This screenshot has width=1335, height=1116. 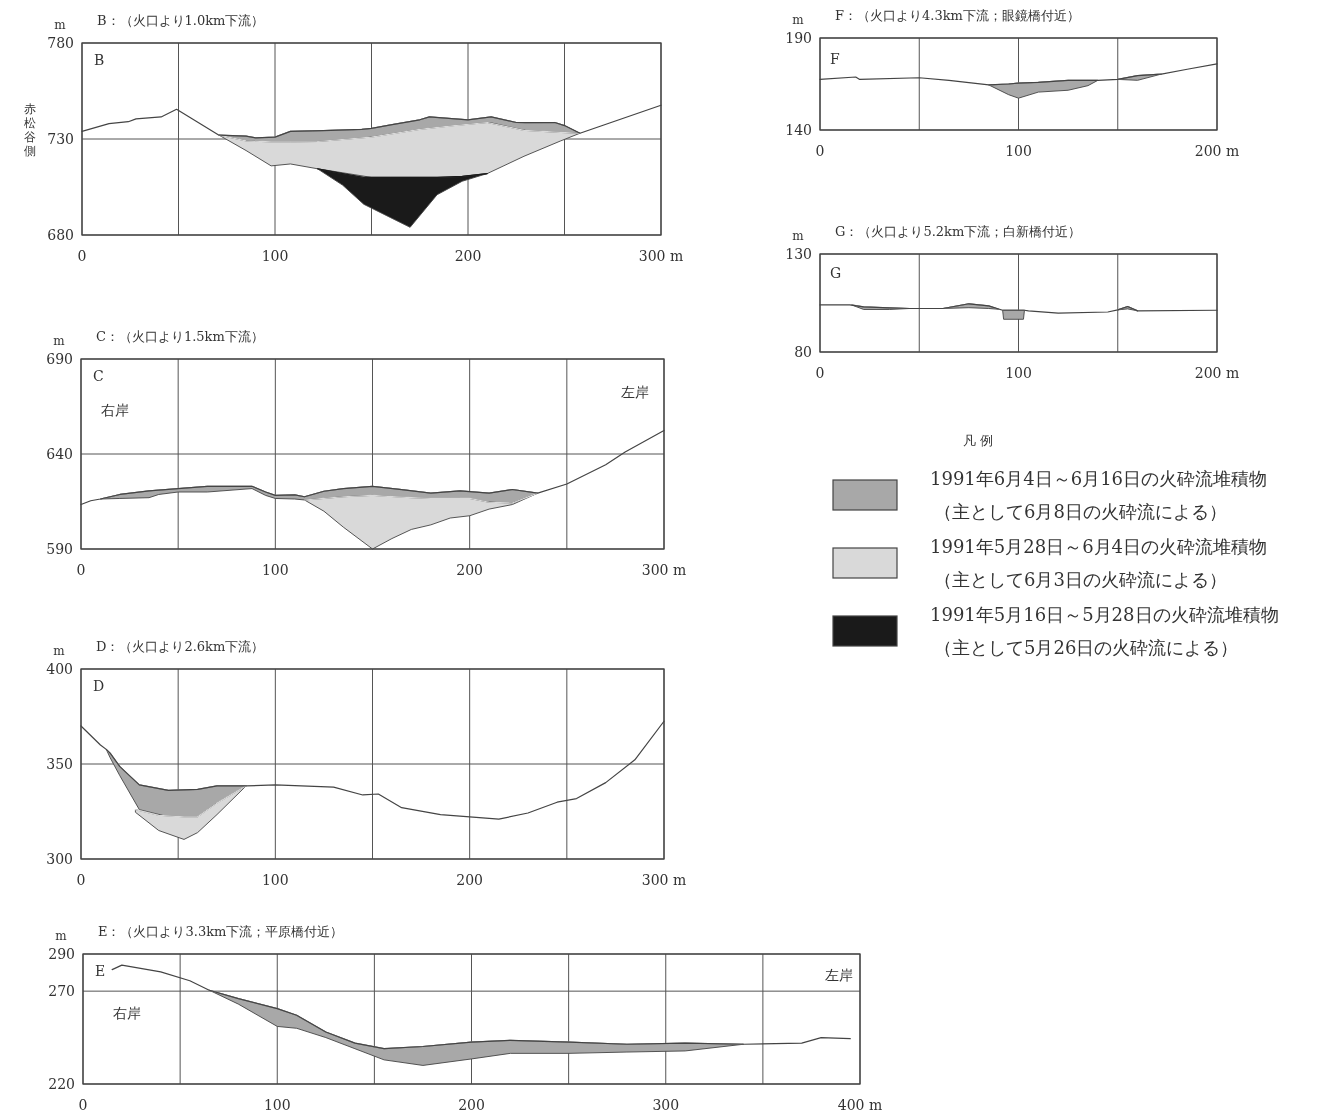 I want to click on chart-title: B：（火口より1.0km下流）, so click(x=181, y=20).